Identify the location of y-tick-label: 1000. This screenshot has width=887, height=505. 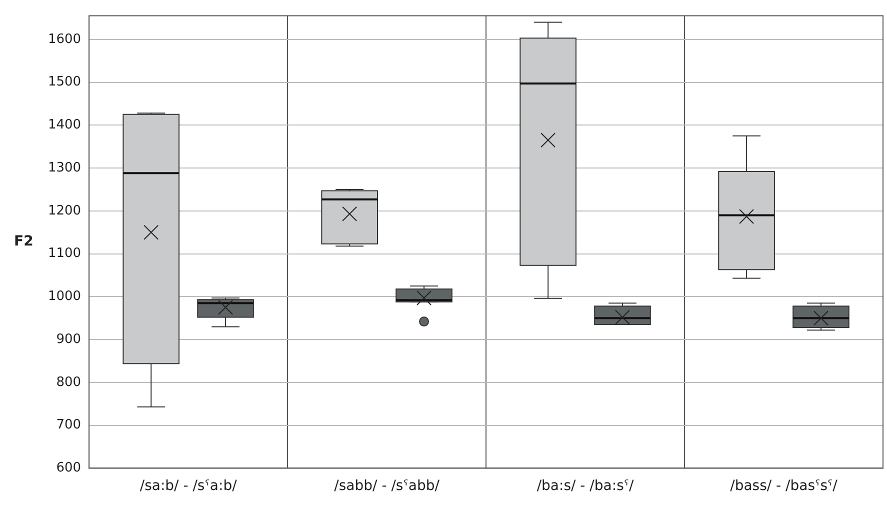
(65, 296).